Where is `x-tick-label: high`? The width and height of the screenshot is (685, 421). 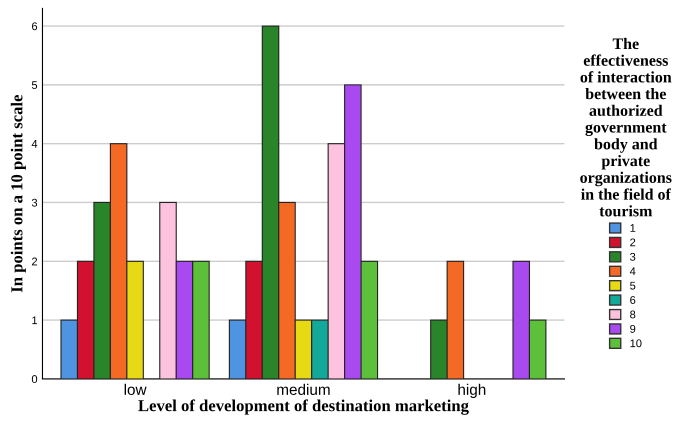 x-tick-label: high is located at coordinates (472, 391).